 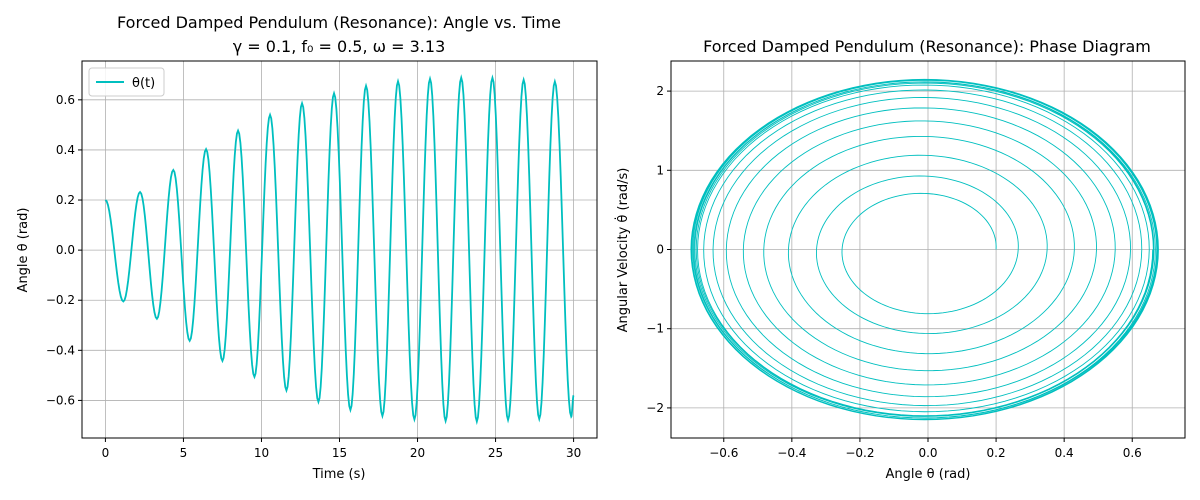 I want to click on phase-plot-y-ticks: −2 −1 0 1 2, so click(x=658, y=249).